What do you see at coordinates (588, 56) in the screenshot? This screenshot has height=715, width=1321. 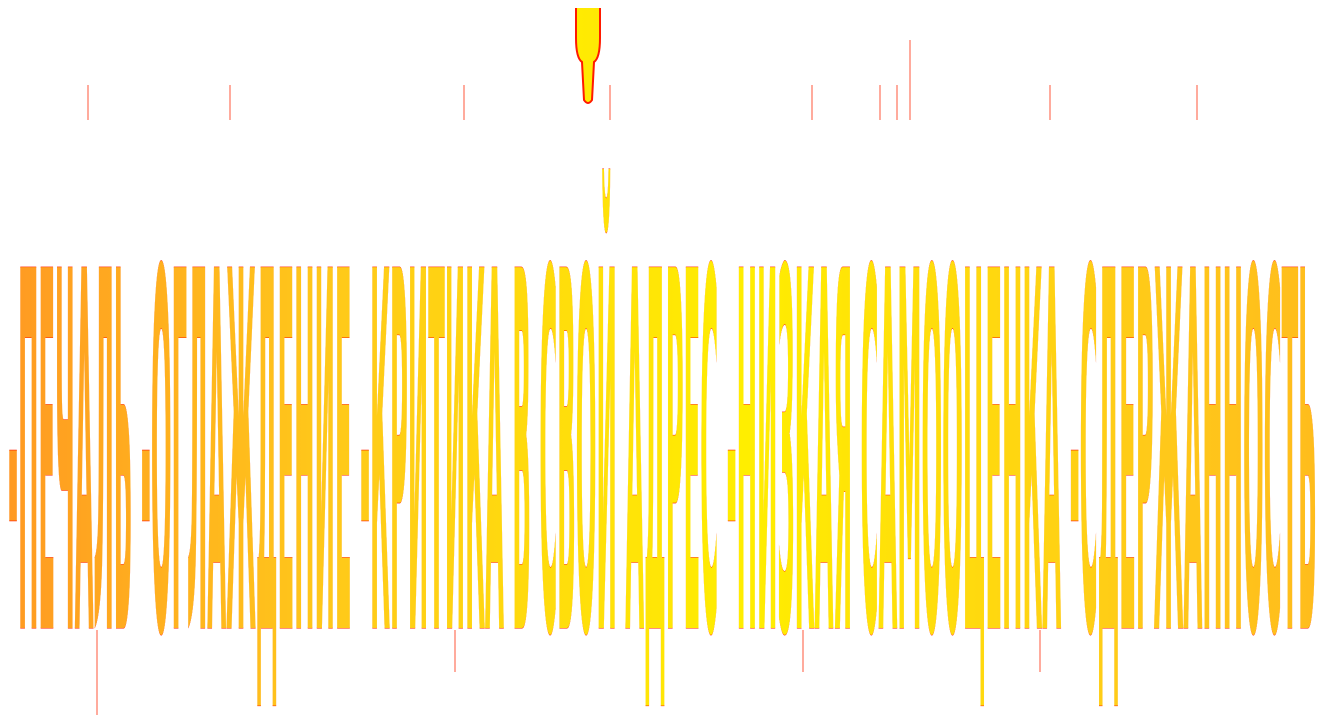 I see `breve-mark` at bounding box center [588, 56].